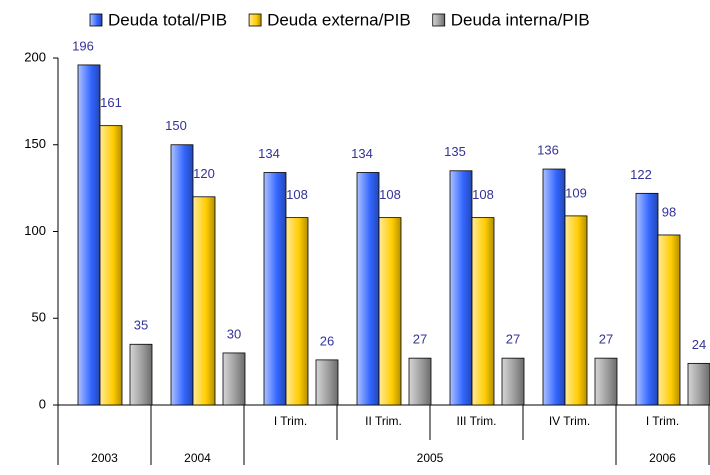 The height and width of the screenshot is (475, 710). Describe the element at coordinates (42, 403) in the screenshot. I see `y-tick-label: 0` at that location.